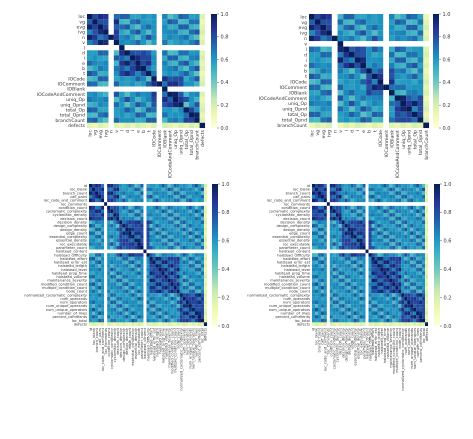 The width and height of the screenshot is (473, 439). I want to click on x-tick-label: num_unique_operators, so click(415, 348).